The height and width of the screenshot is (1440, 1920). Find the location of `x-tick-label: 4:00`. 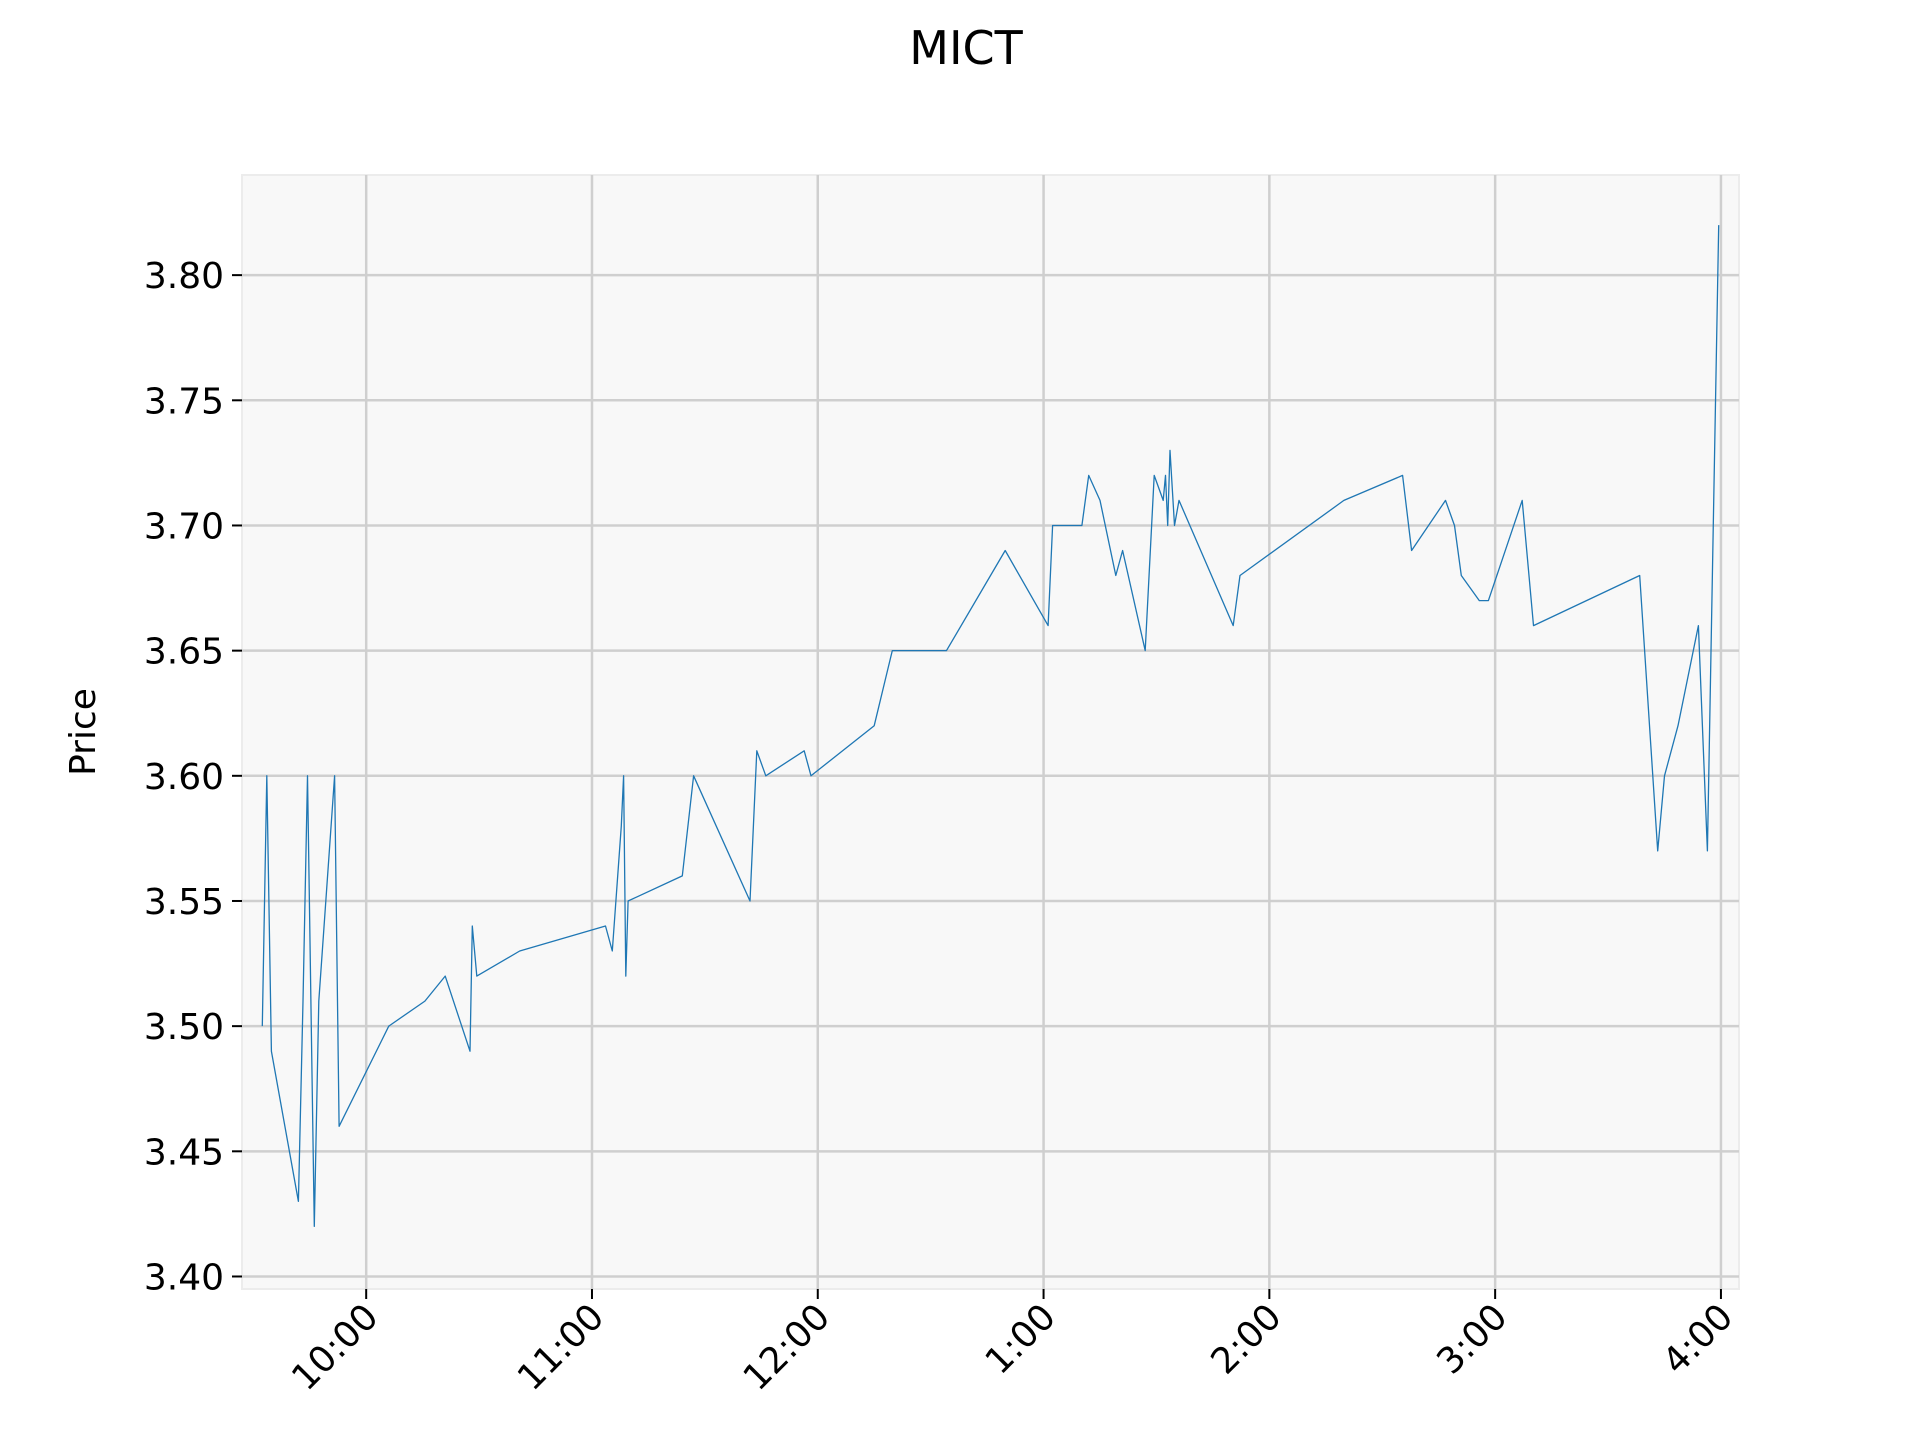

x-tick-label: 4:00 is located at coordinates (1698, 1339).